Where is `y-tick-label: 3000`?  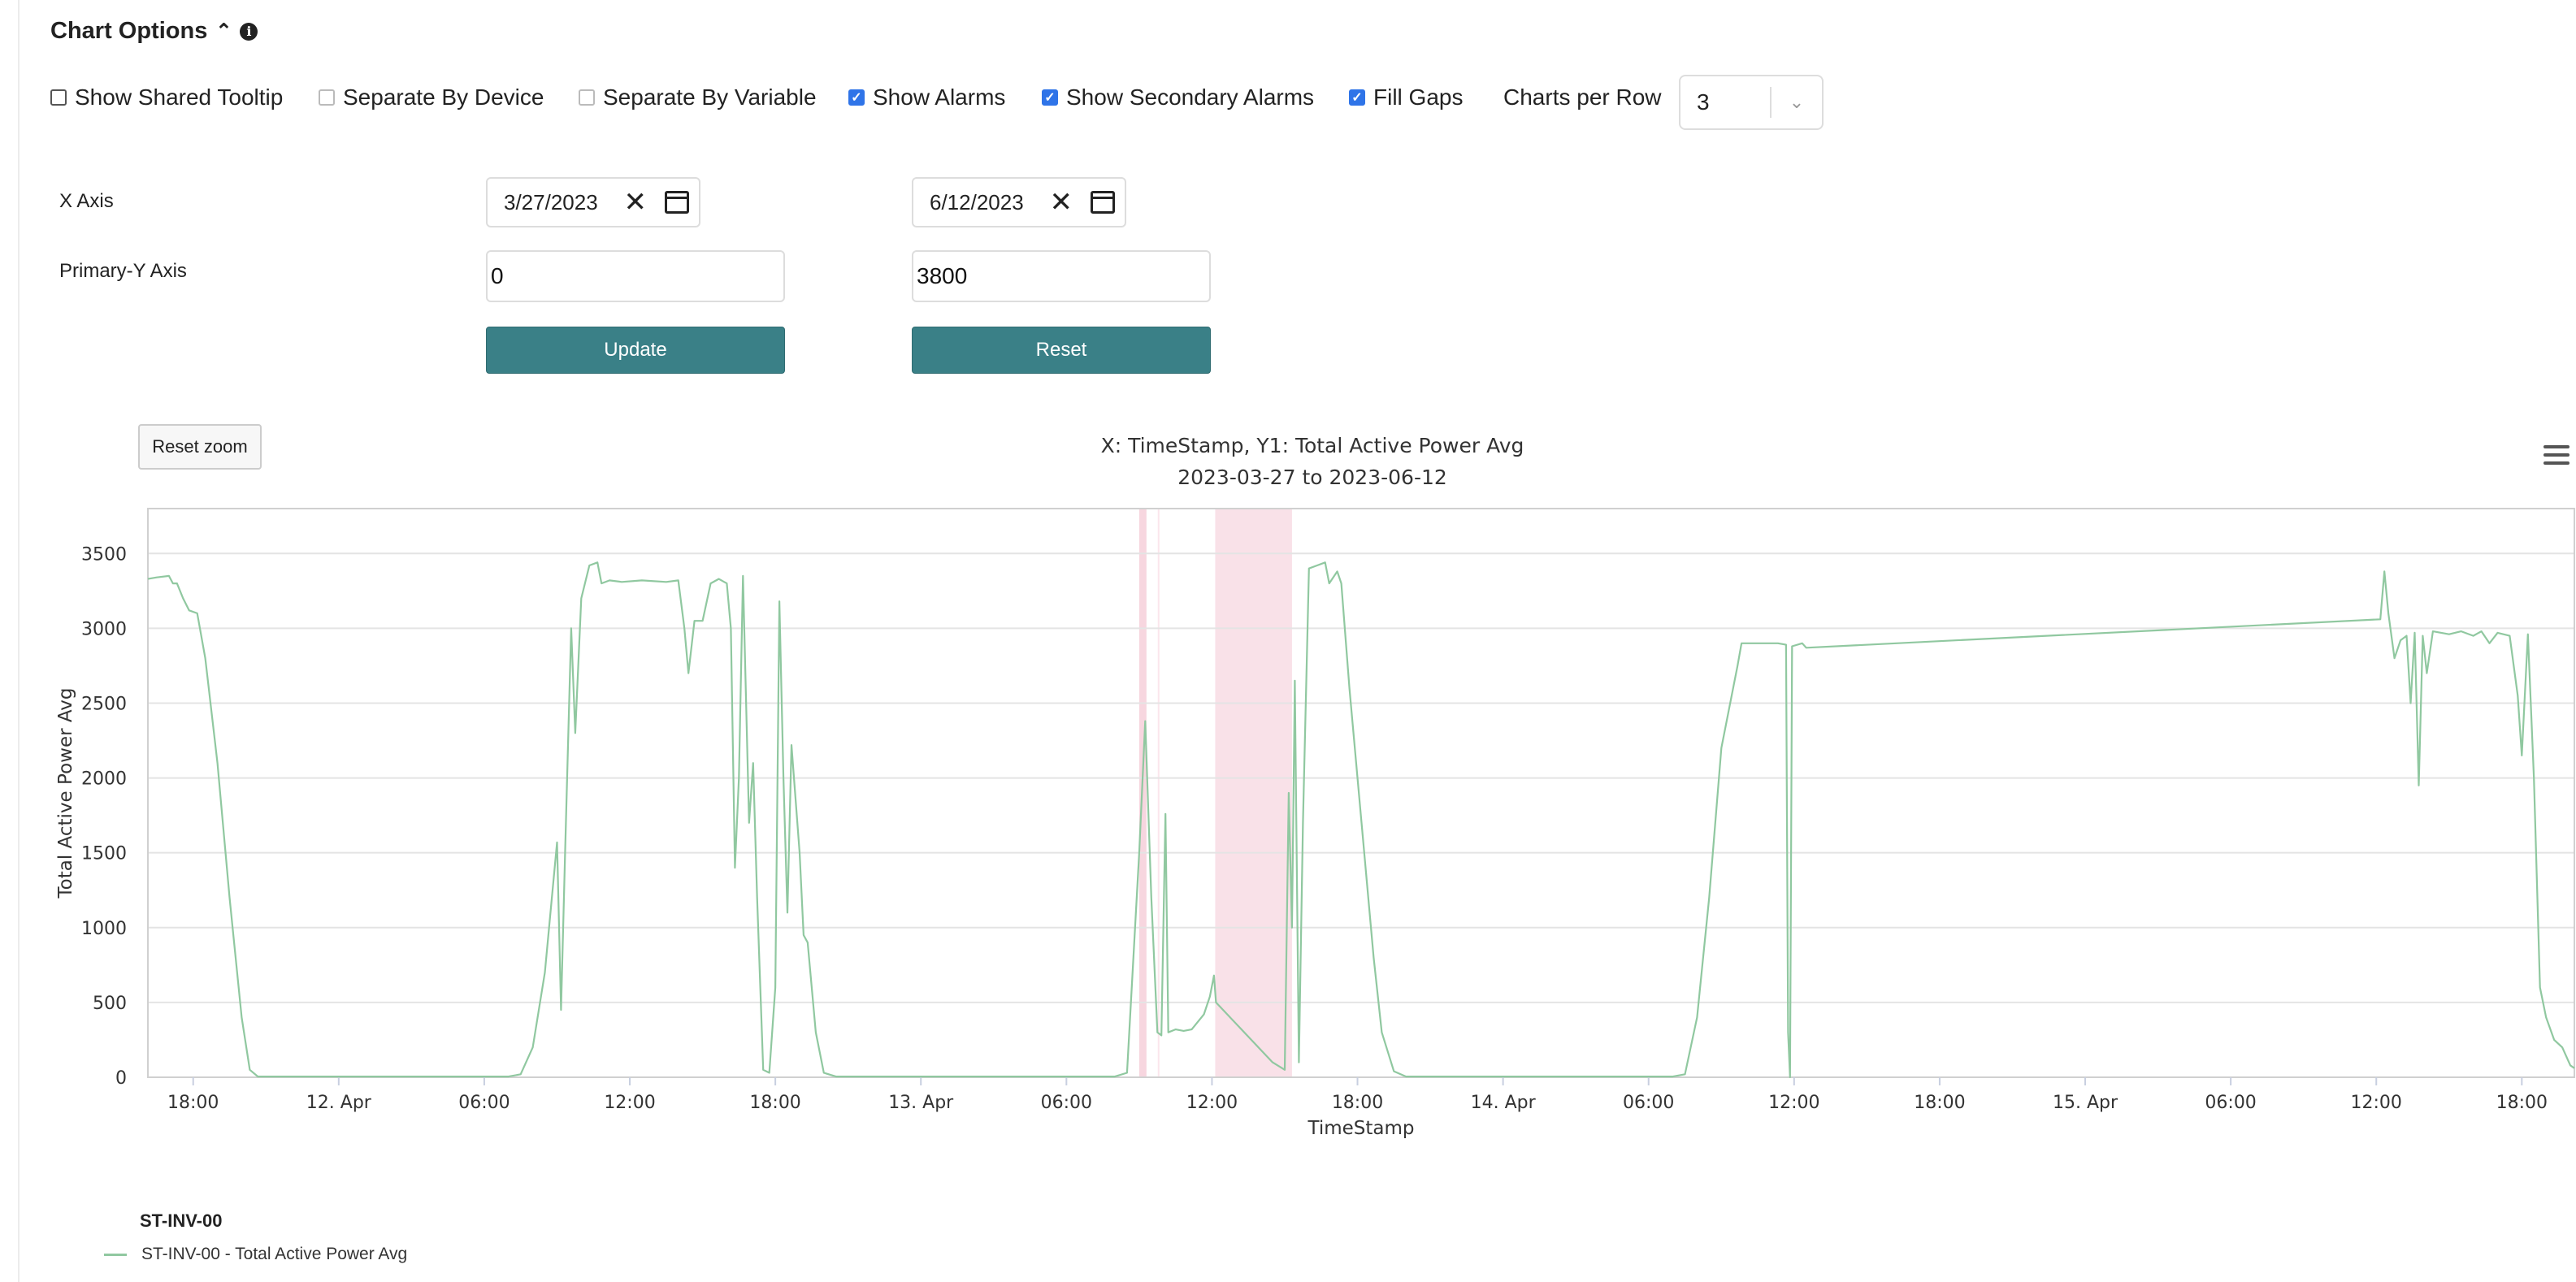
y-tick-label: 3000 is located at coordinates (104, 629).